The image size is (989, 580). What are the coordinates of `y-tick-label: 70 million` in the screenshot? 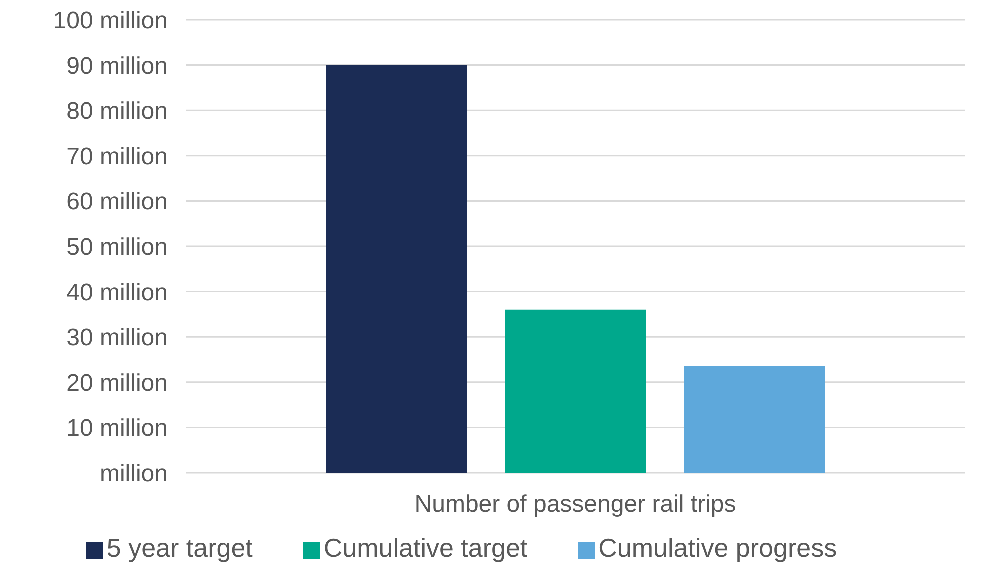 It's located at (117, 156).